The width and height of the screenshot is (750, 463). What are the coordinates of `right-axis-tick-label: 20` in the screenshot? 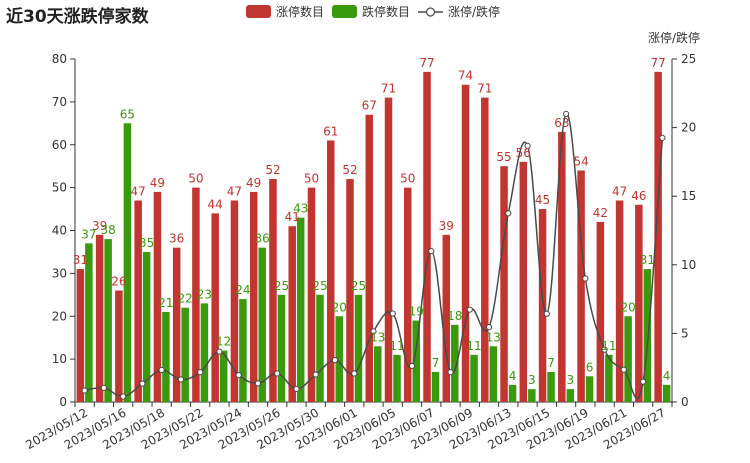 It's located at (688, 128).